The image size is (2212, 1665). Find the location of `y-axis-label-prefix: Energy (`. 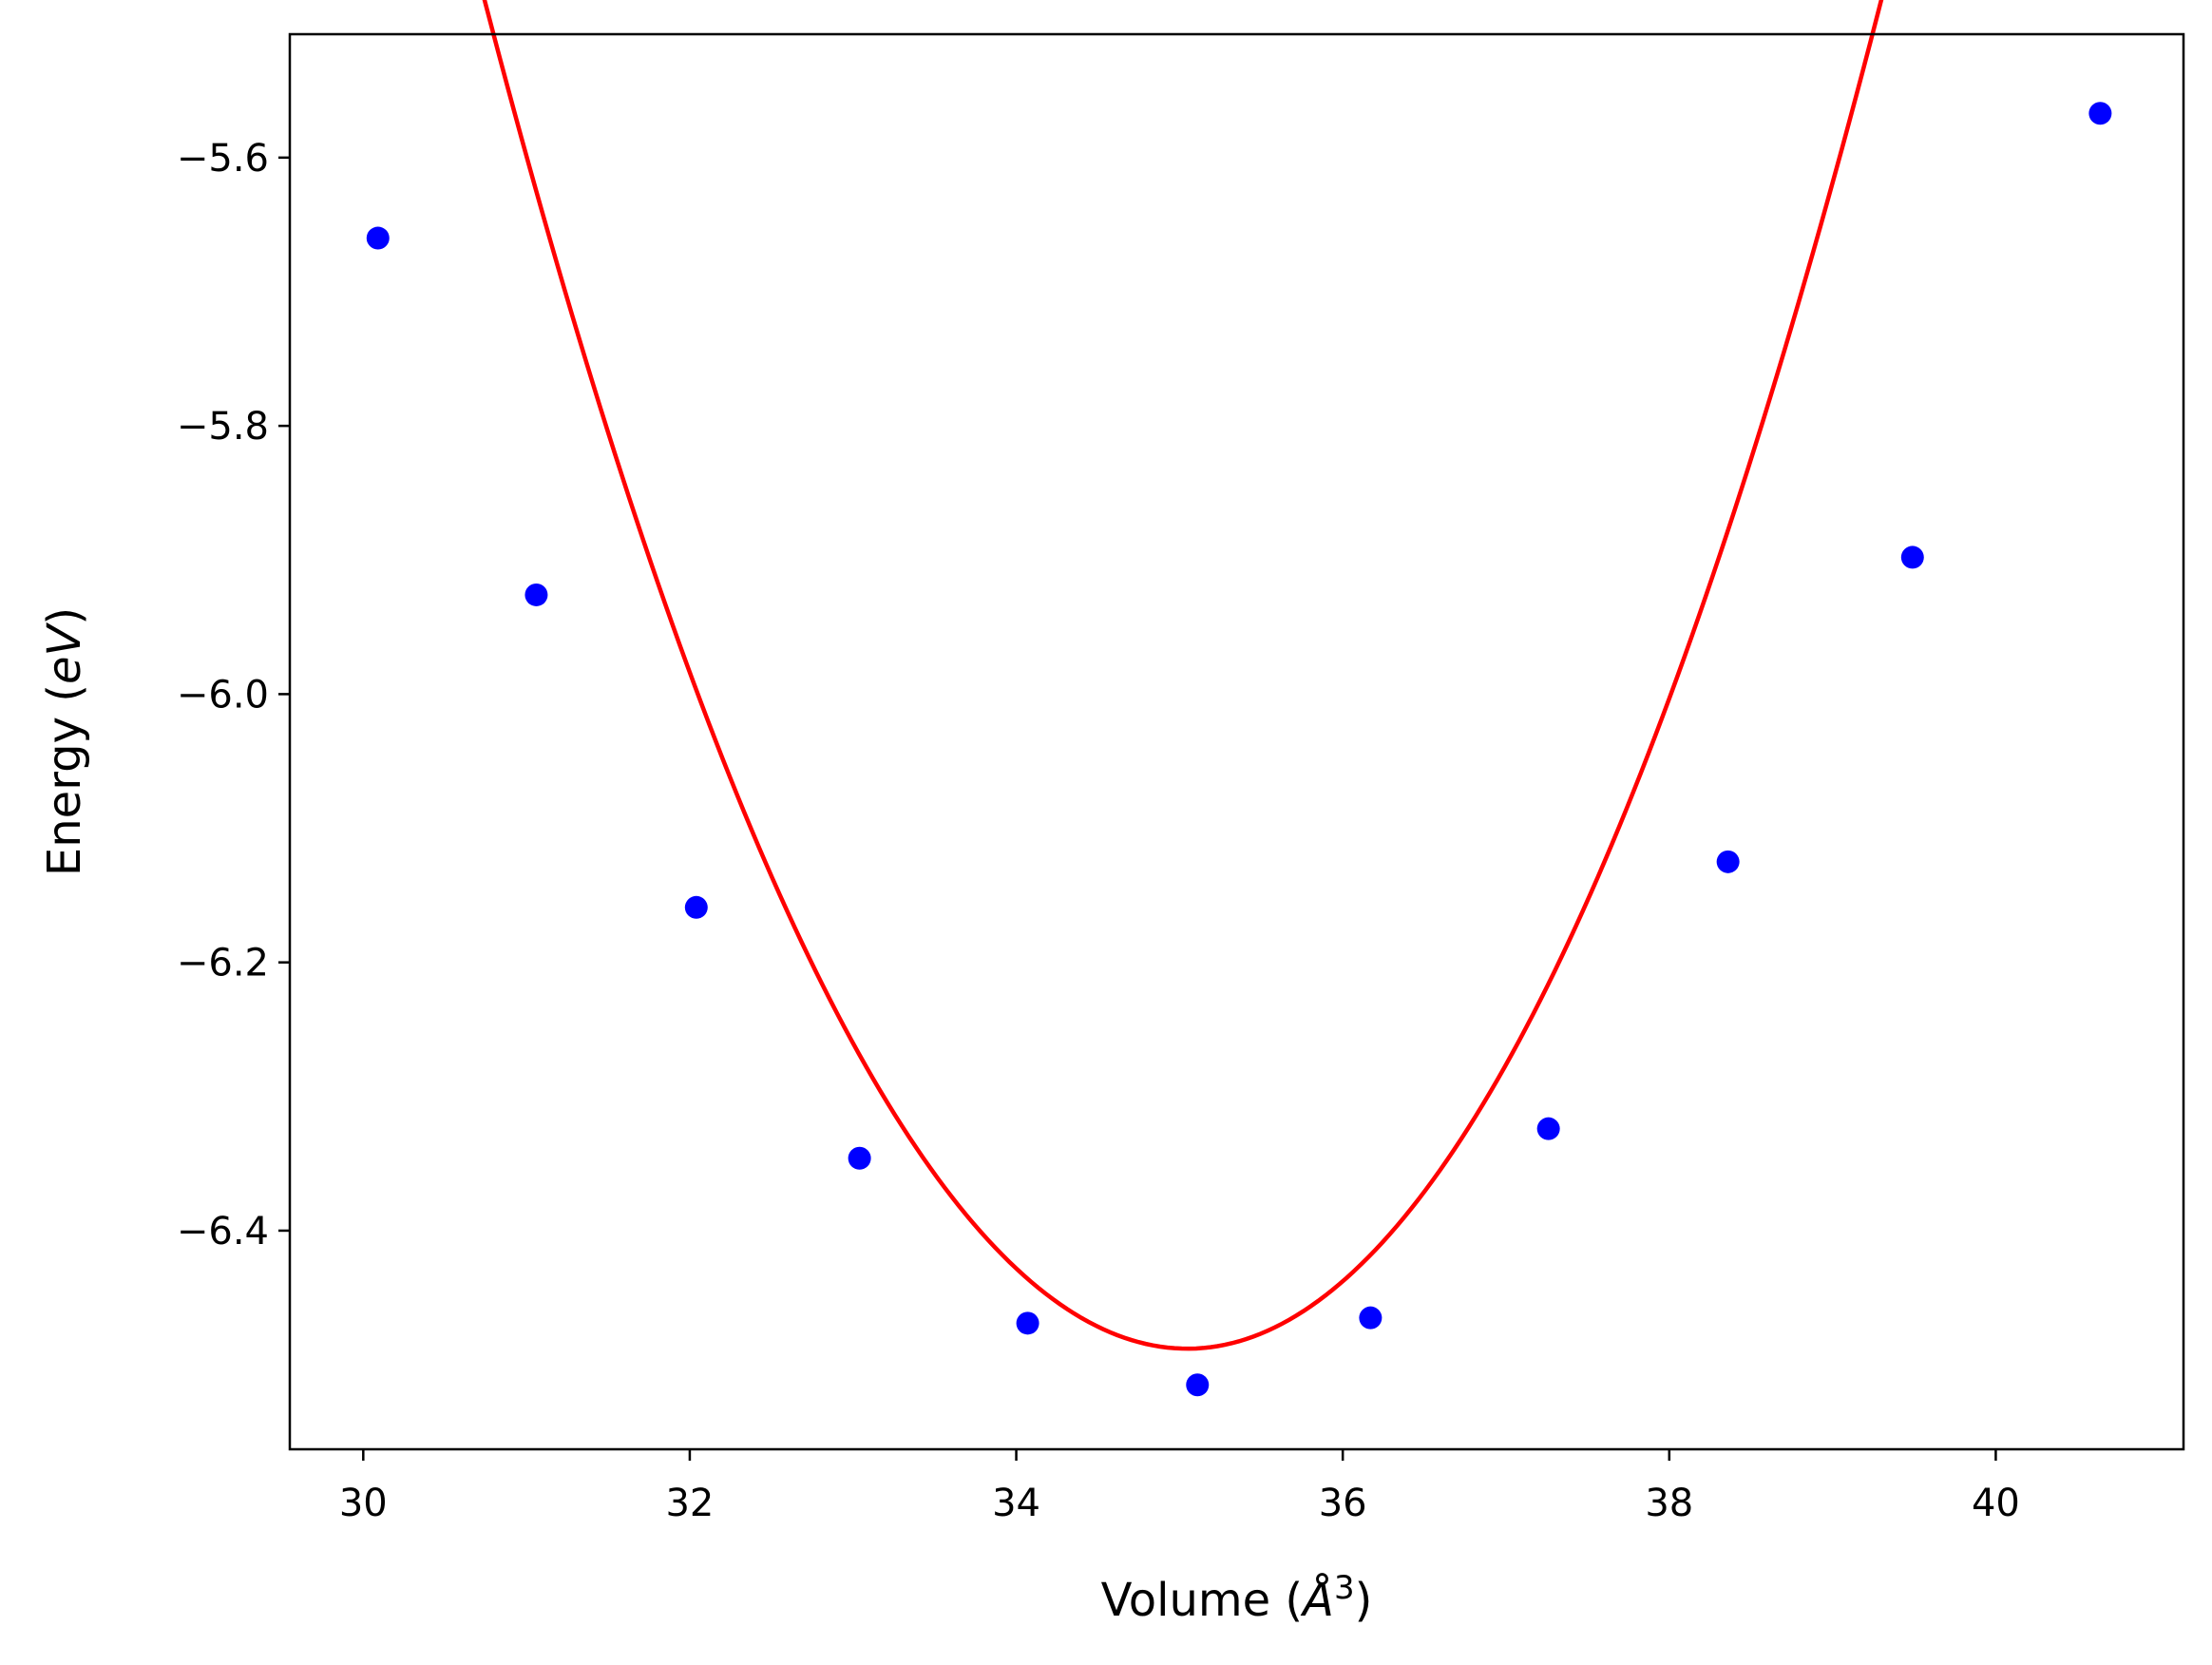

y-axis-label-prefix: Energy ( is located at coordinates (64, 780).